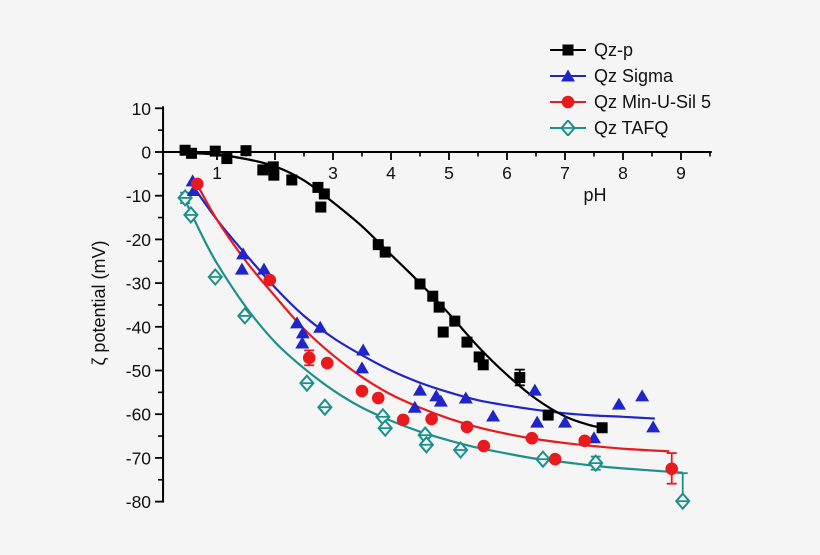  What do you see at coordinates (449, 173) in the screenshot?
I see `x-tick-label: 5` at bounding box center [449, 173].